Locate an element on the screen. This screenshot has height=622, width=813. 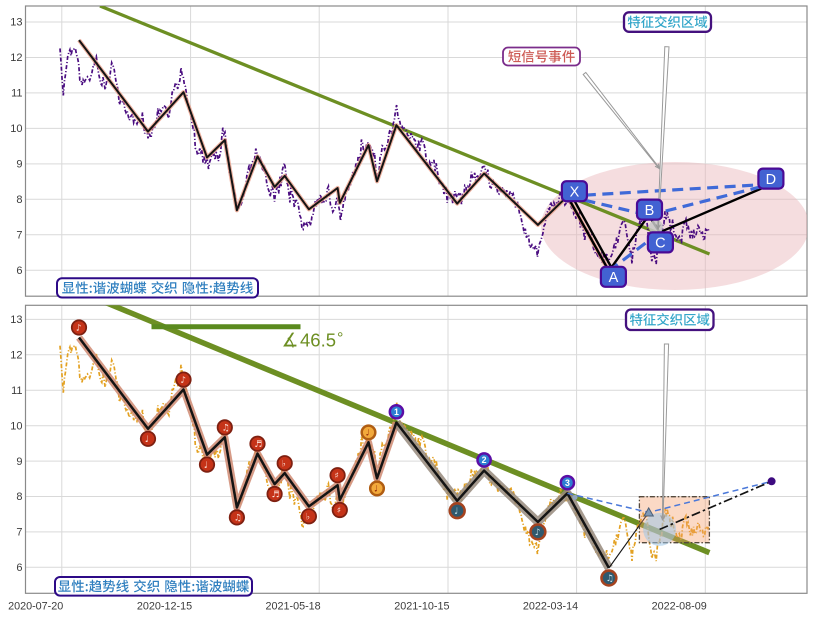
svg-text: B is located at coordinates (650, 211).